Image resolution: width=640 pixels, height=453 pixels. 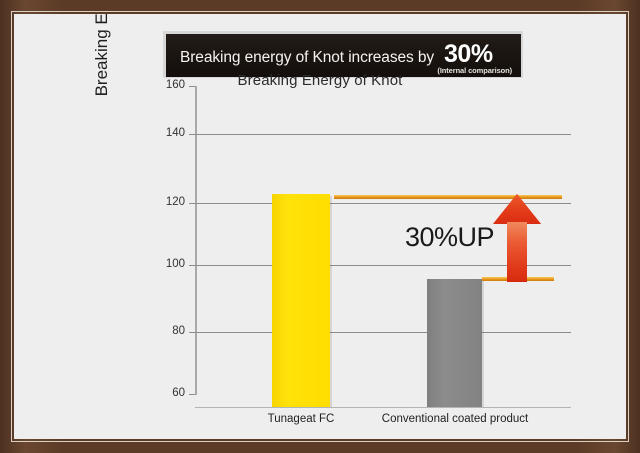 I want to click on x-axis-line, so click(x=383, y=407).